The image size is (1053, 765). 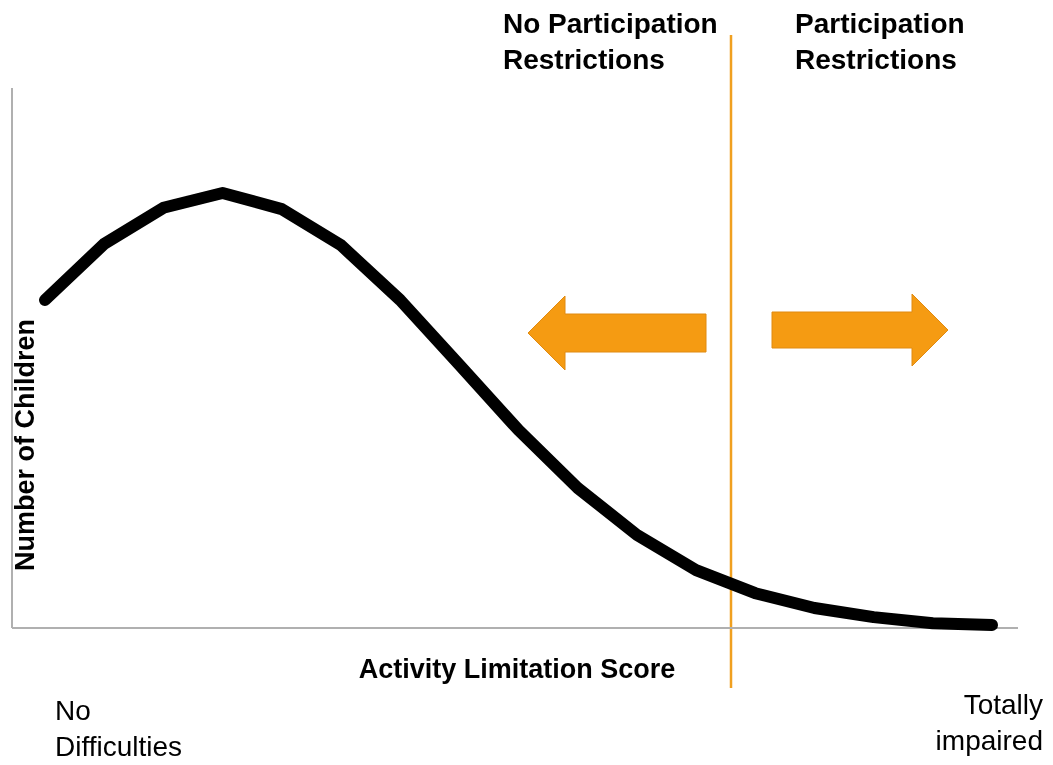 What do you see at coordinates (989, 722) in the screenshot?
I see `text: Totally impaired` at bounding box center [989, 722].